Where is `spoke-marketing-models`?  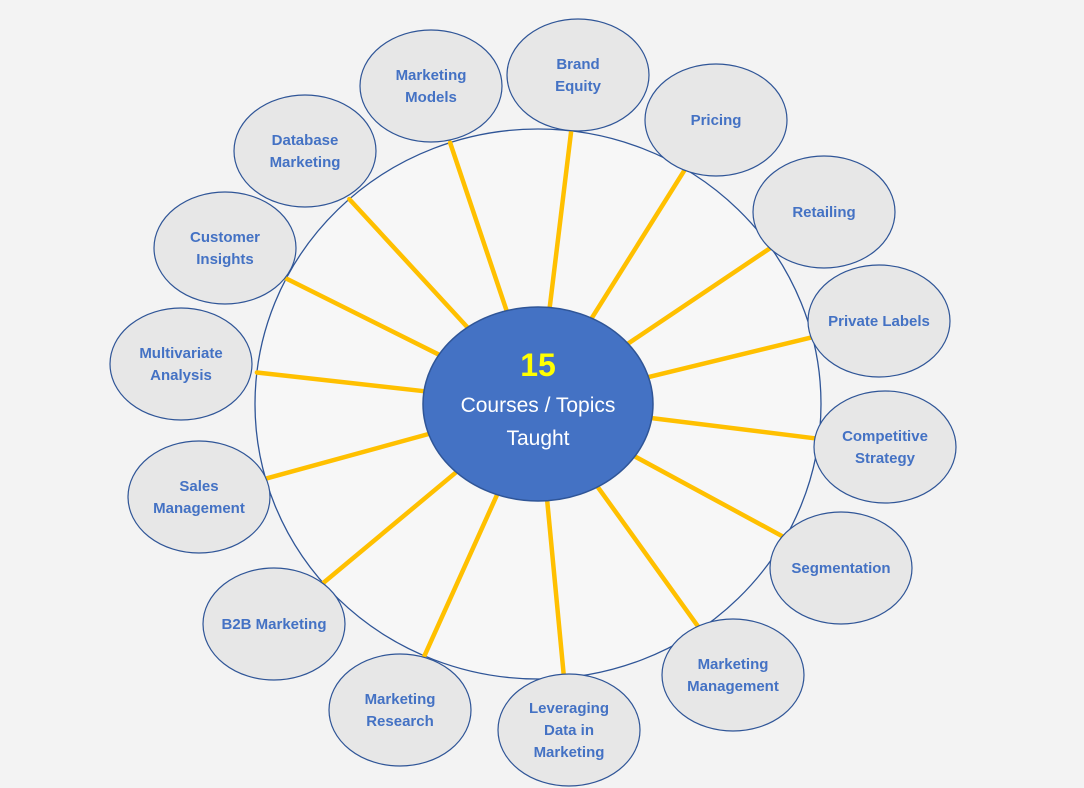
spoke-marketing-models is located at coordinates (478, 226).